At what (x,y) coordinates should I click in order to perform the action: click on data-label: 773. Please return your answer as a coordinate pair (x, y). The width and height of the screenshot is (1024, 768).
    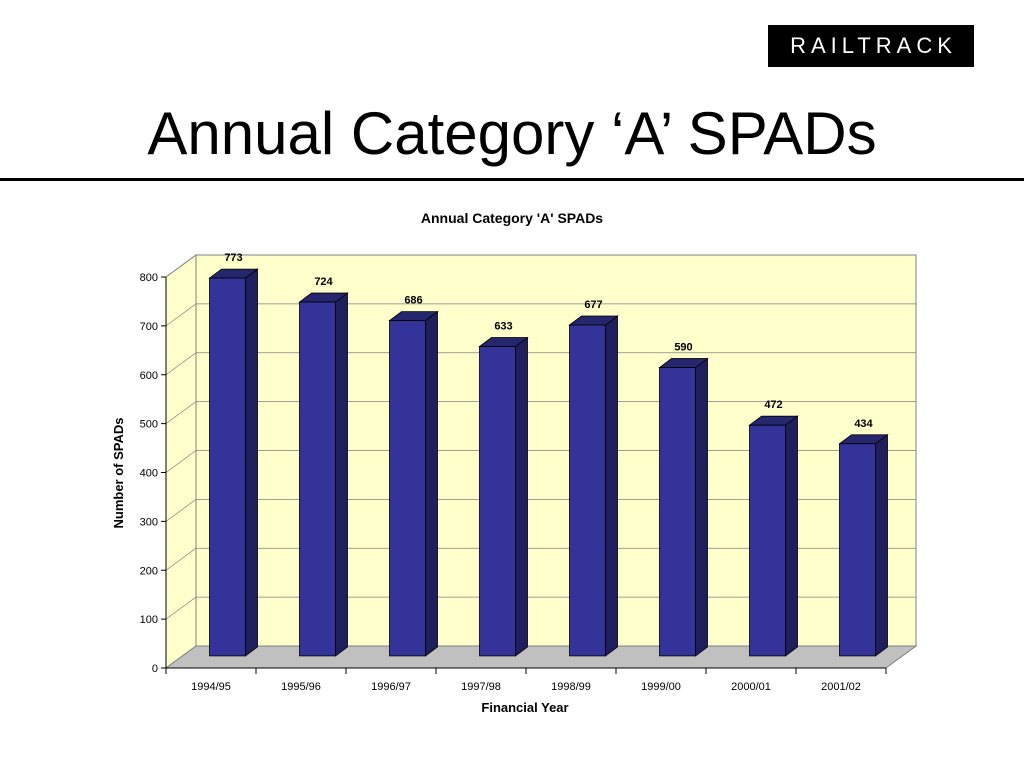
    Looking at the image, I should click on (233, 258).